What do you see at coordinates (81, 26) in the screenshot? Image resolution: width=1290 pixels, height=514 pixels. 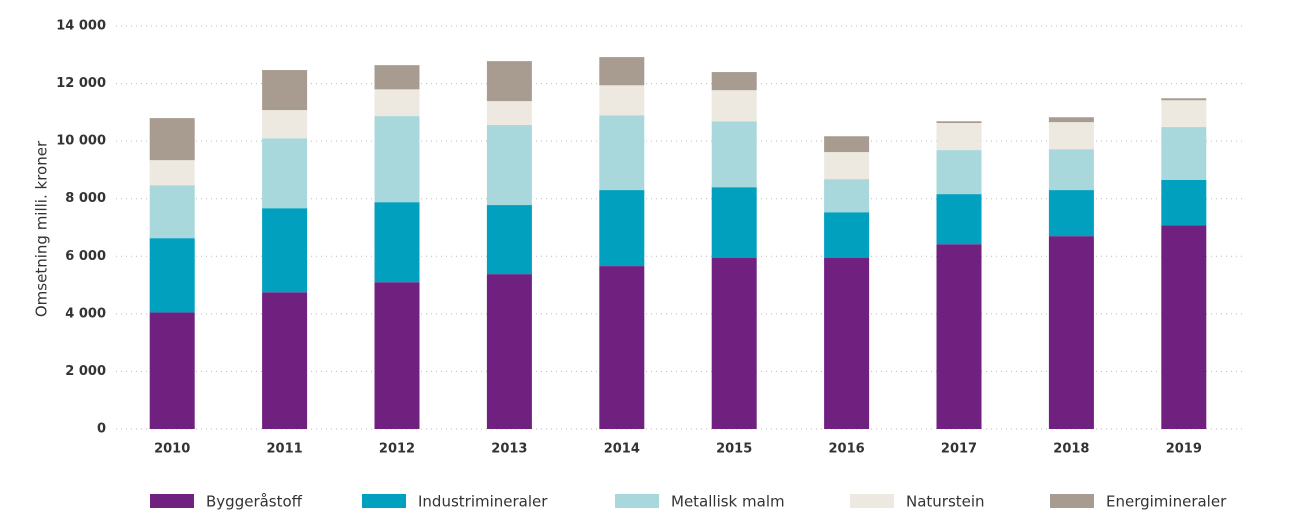 I see `y-tick-label: 14 000` at bounding box center [81, 26].